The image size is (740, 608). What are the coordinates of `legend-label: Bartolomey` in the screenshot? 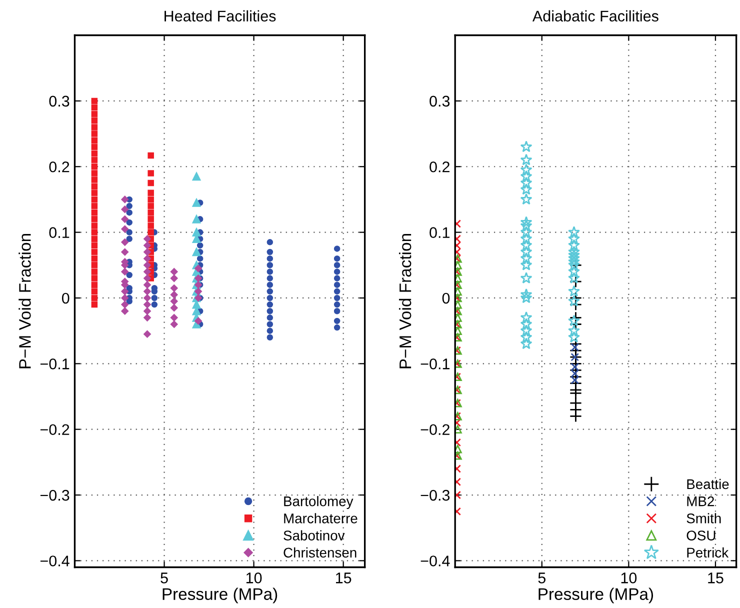 It's located at (319, 502).